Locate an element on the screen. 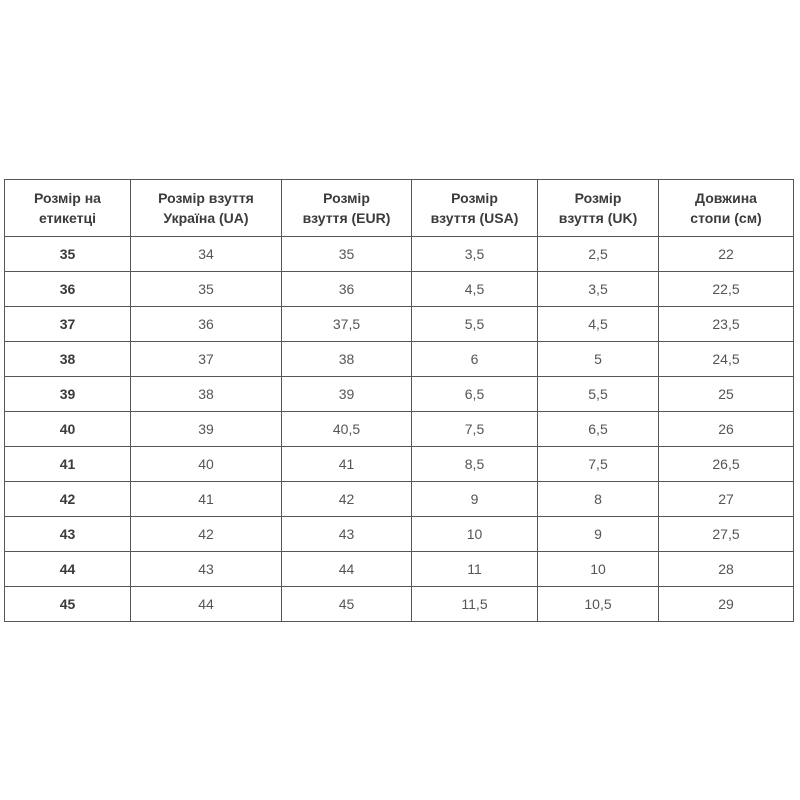 This screenshot has width=800, height=800. table-row: 39 38 39 6,5 5,5 25 is located at coordinates (399, 394).